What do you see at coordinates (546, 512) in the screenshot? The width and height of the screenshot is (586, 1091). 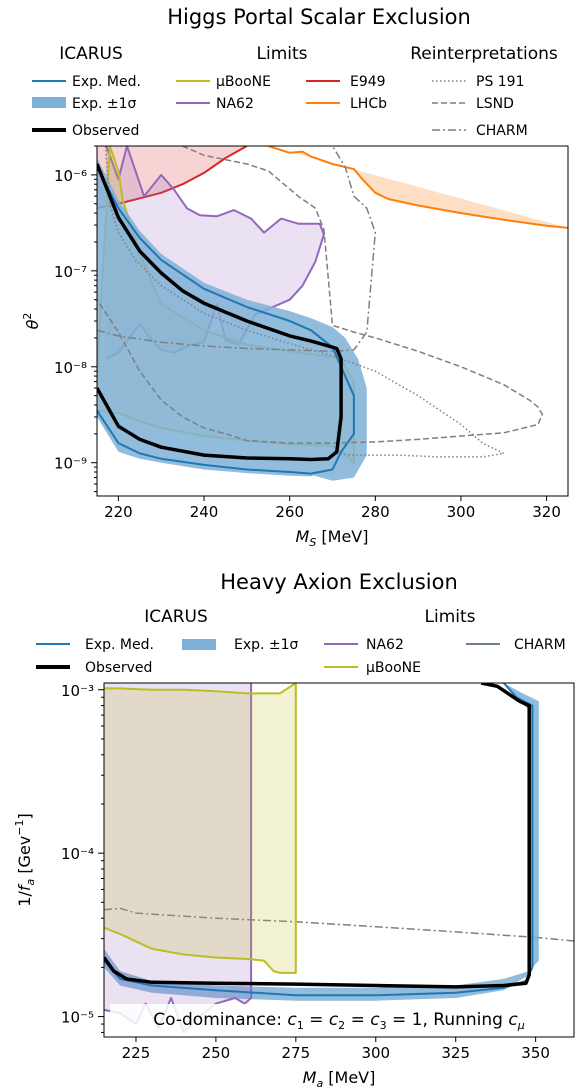 I see `x-tick-label: 320` at bounding box center [546, 512].